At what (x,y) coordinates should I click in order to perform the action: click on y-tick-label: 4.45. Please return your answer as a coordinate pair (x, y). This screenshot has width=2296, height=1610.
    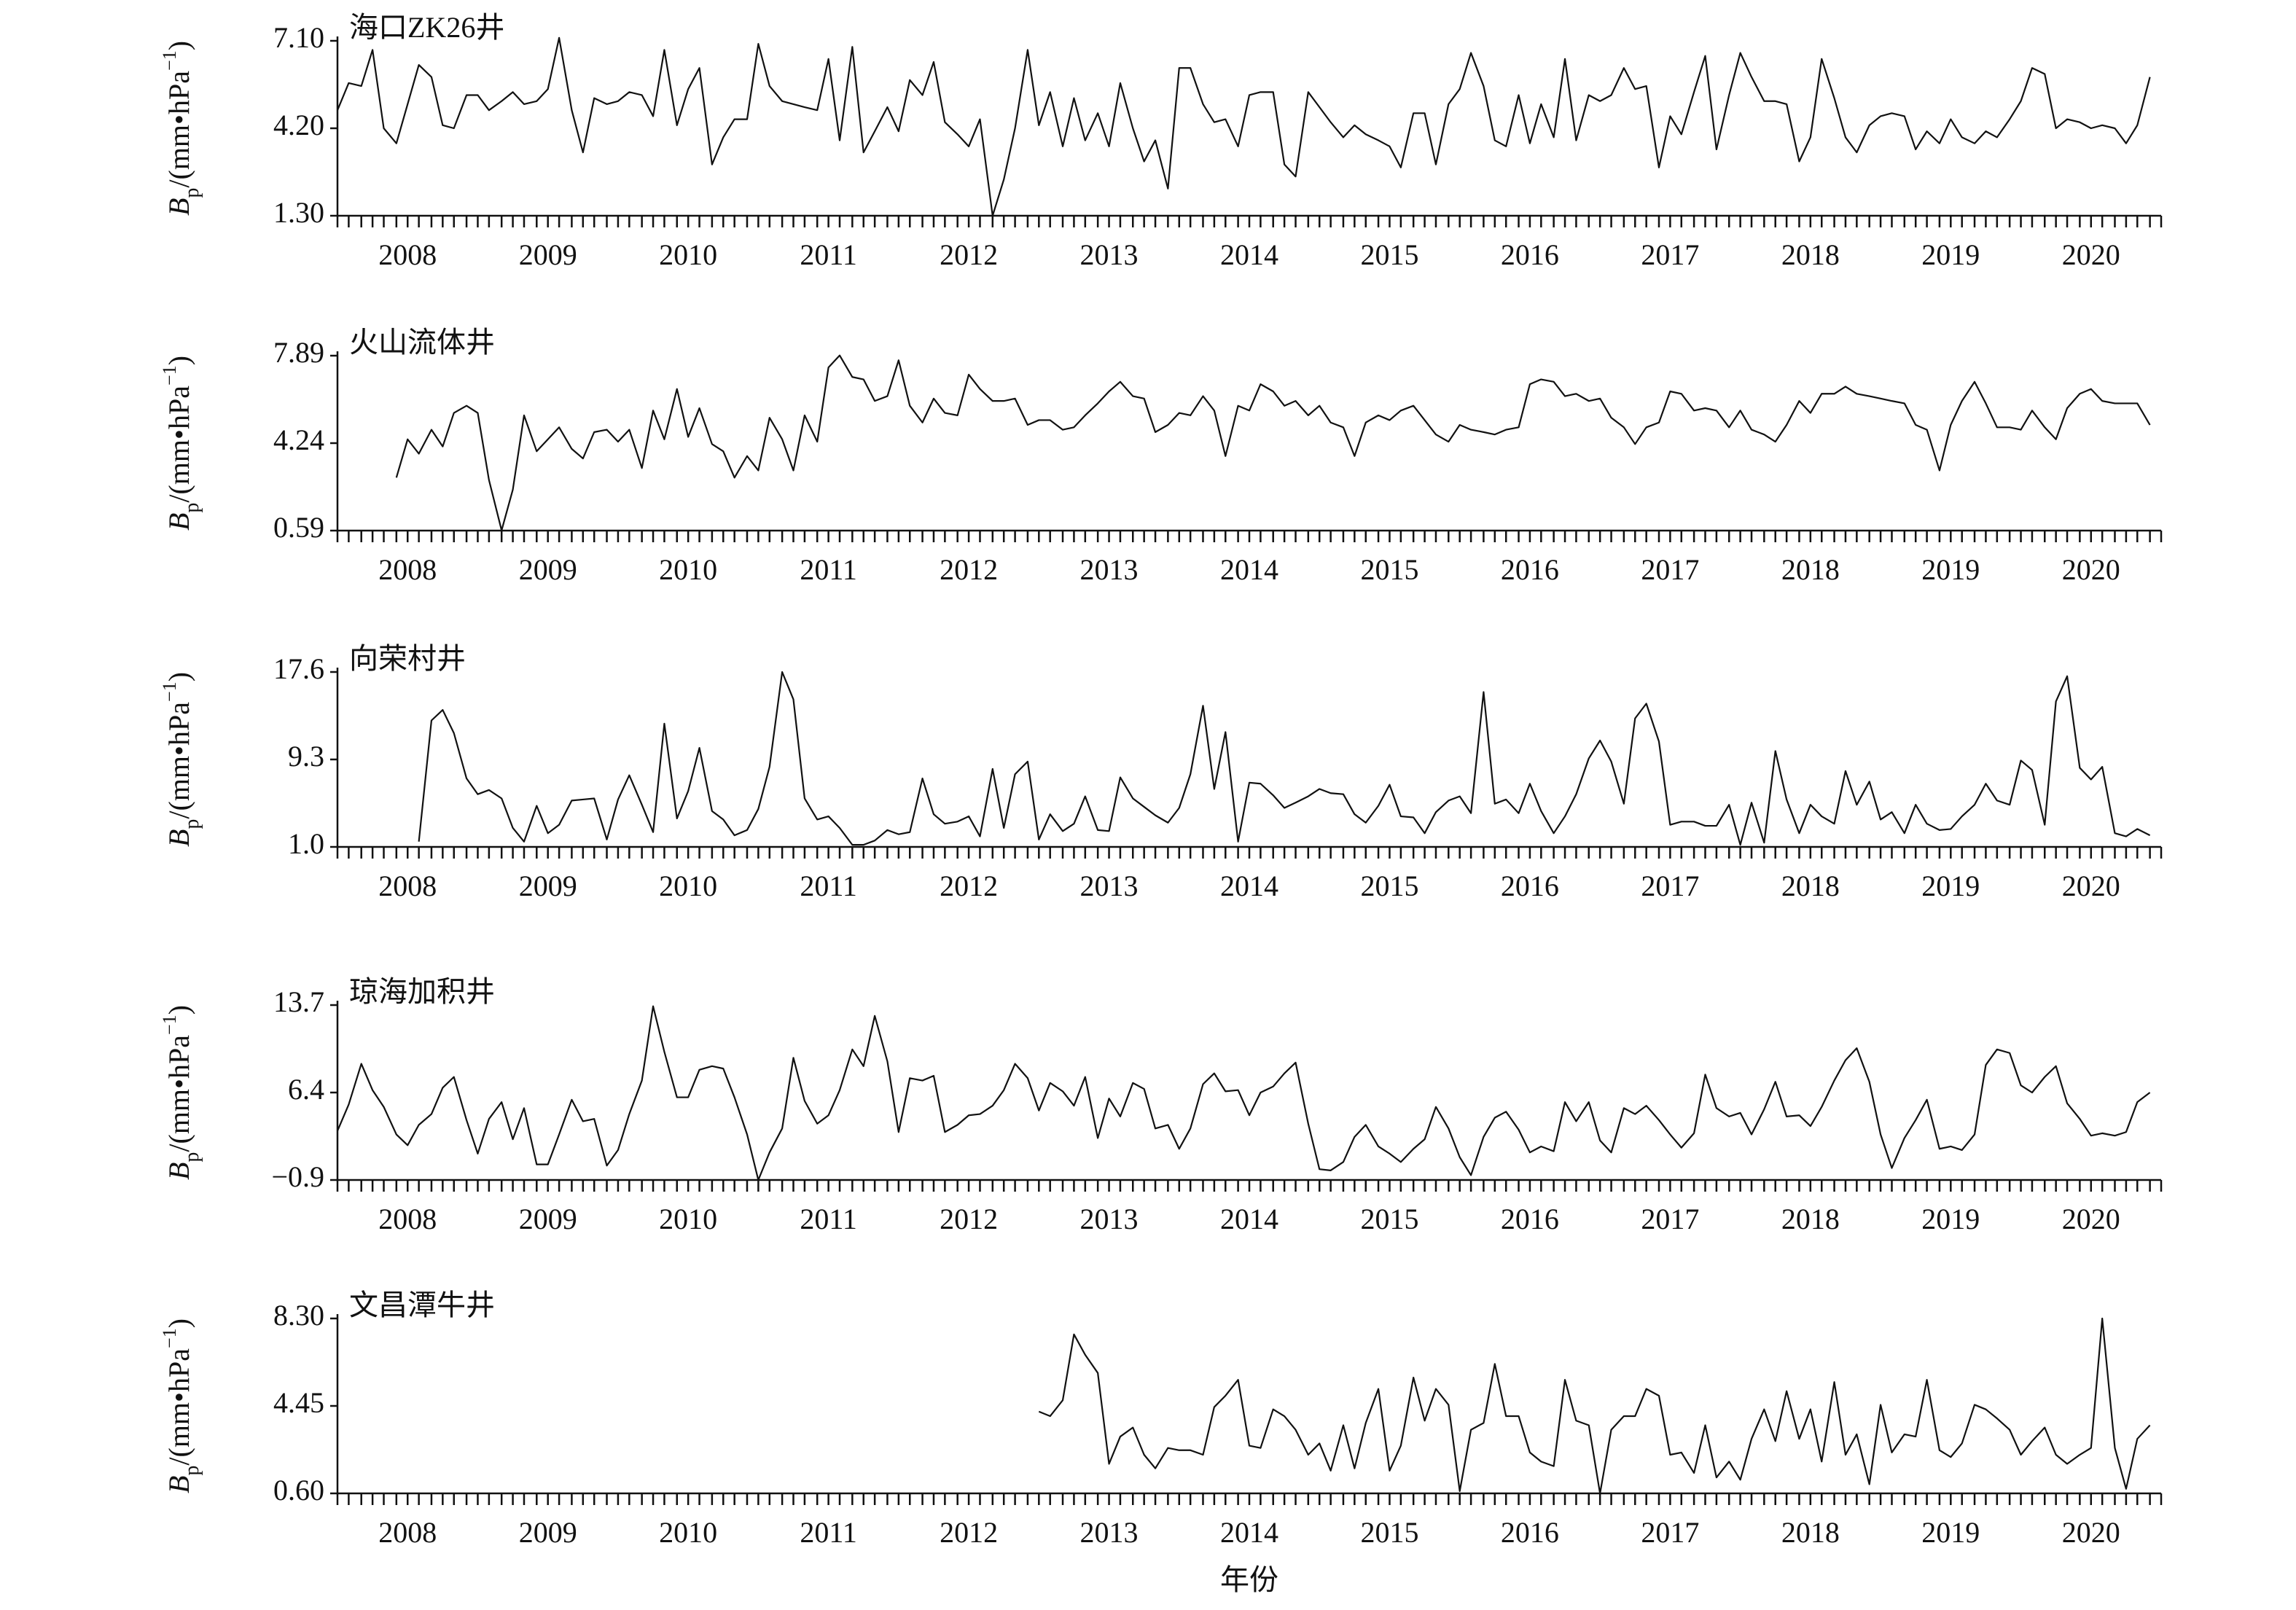
    Looking at the image, I should click on (299, 1402).